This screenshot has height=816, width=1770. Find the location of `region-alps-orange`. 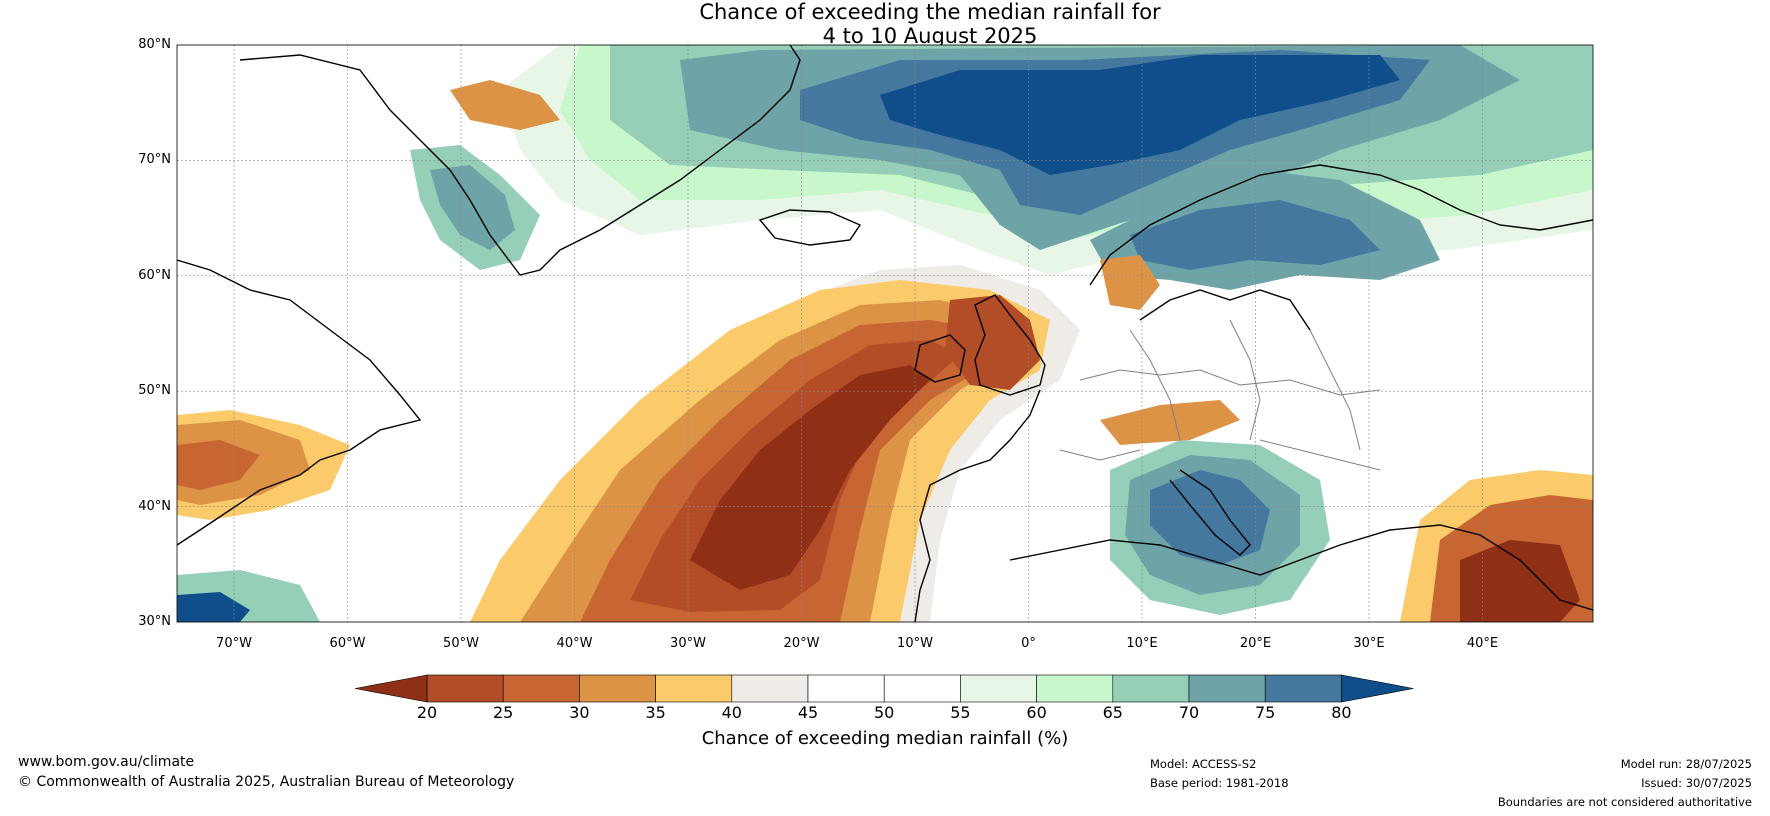

region-alps-orange is located at coordinates (1170, 422).